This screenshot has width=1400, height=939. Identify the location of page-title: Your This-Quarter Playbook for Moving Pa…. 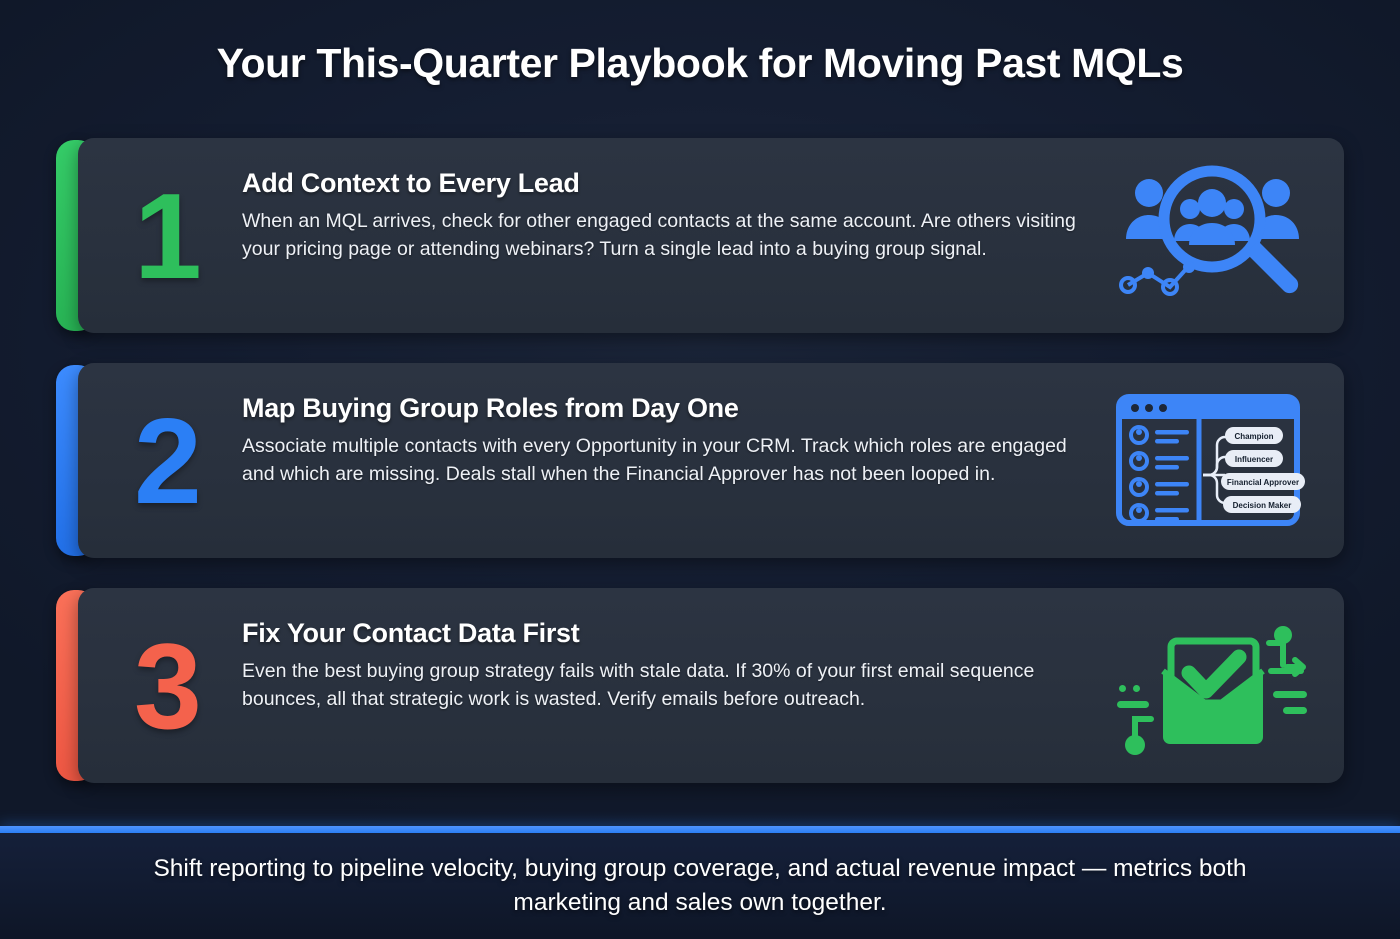
(700, 63).